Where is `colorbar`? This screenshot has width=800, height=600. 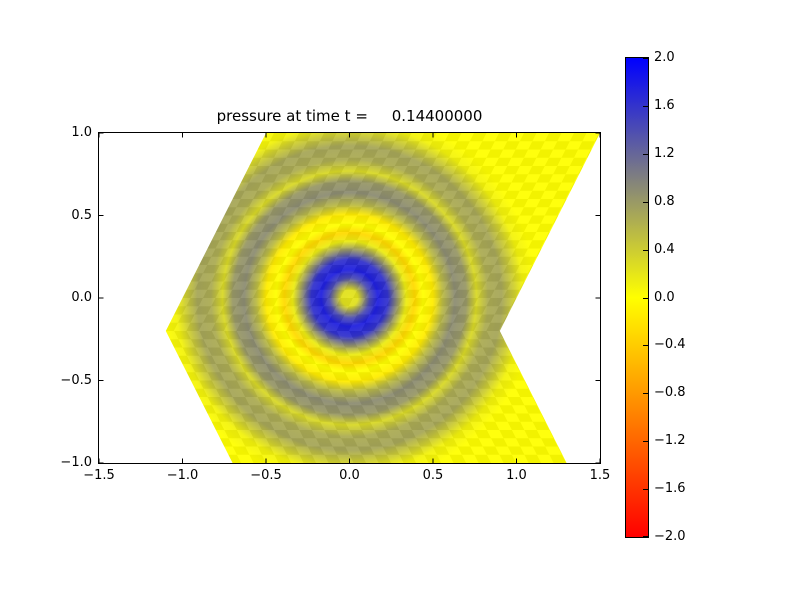
colorbar is located at coordinates (637, 297).